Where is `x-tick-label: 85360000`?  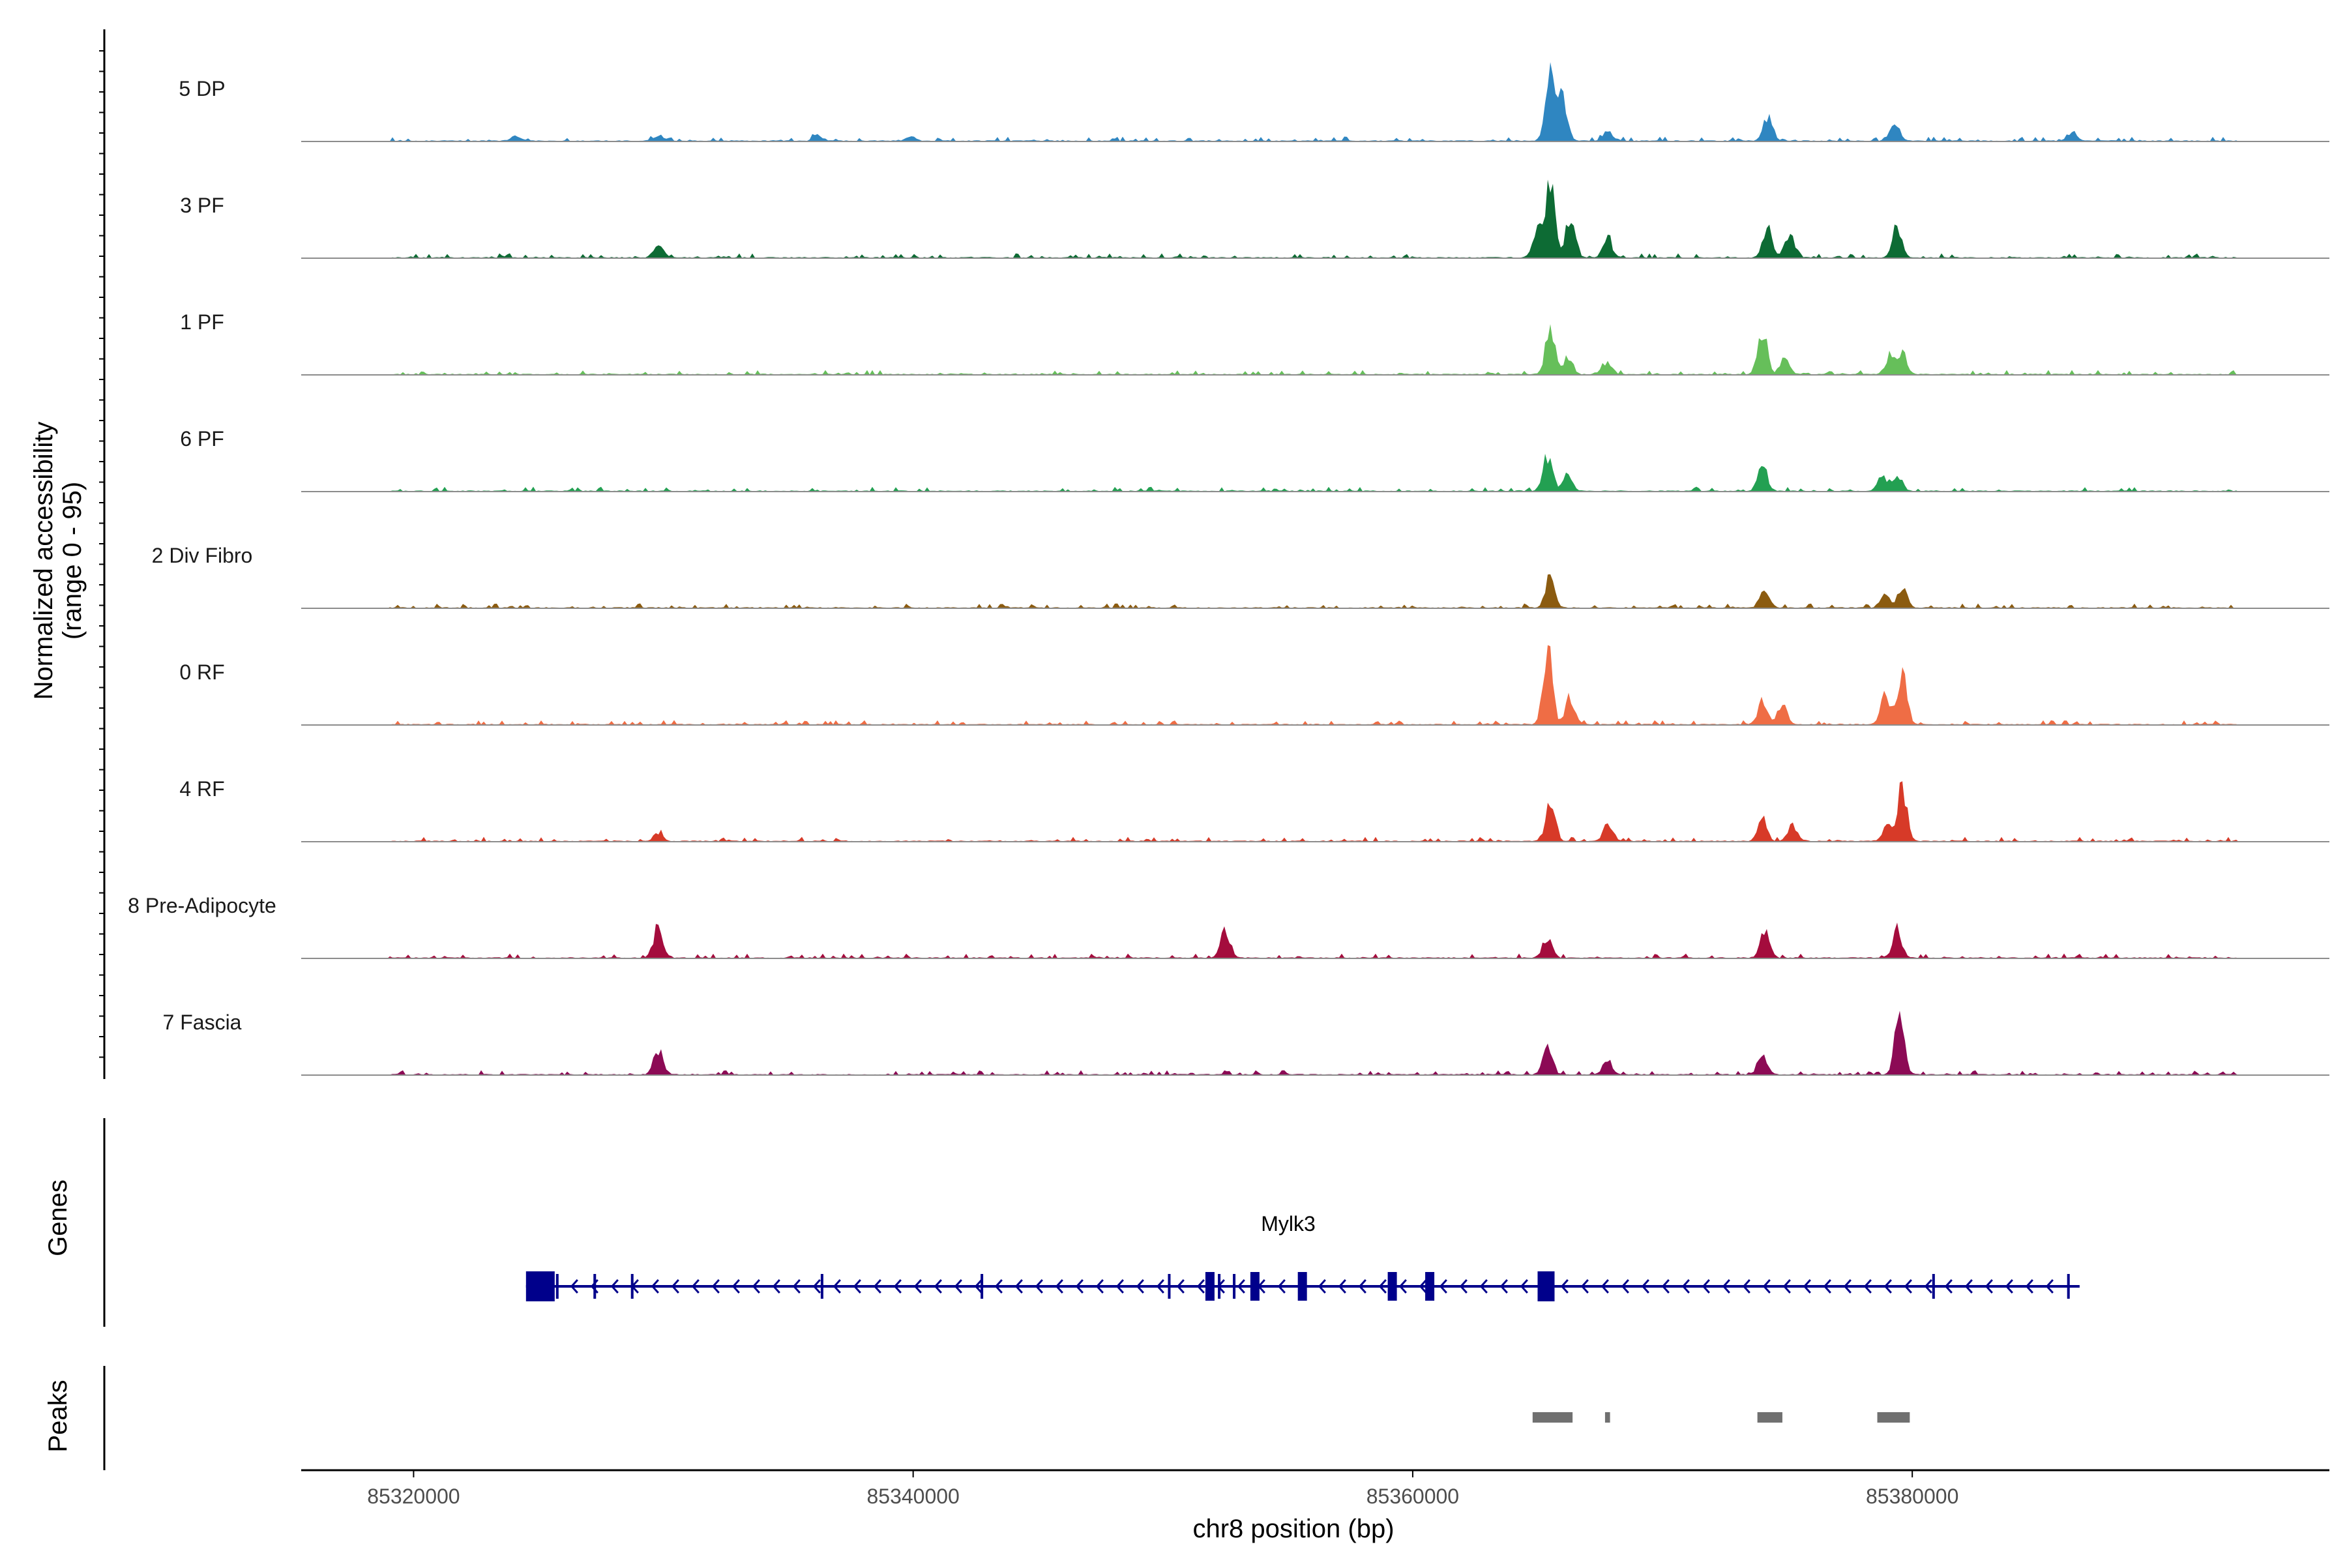
x-tick-label: 85360000 is located at coordinates (1413, 1497).